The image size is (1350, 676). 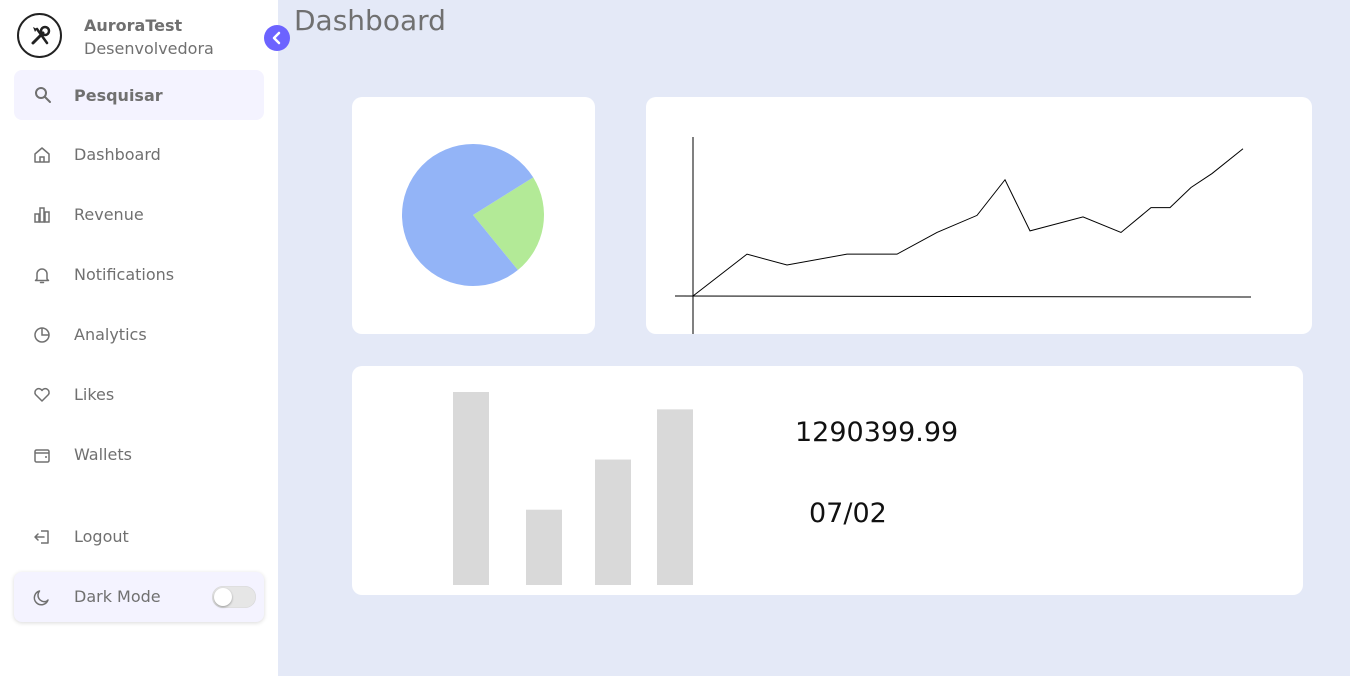 I want to click on bell-icon, so click(x=42, y=276).